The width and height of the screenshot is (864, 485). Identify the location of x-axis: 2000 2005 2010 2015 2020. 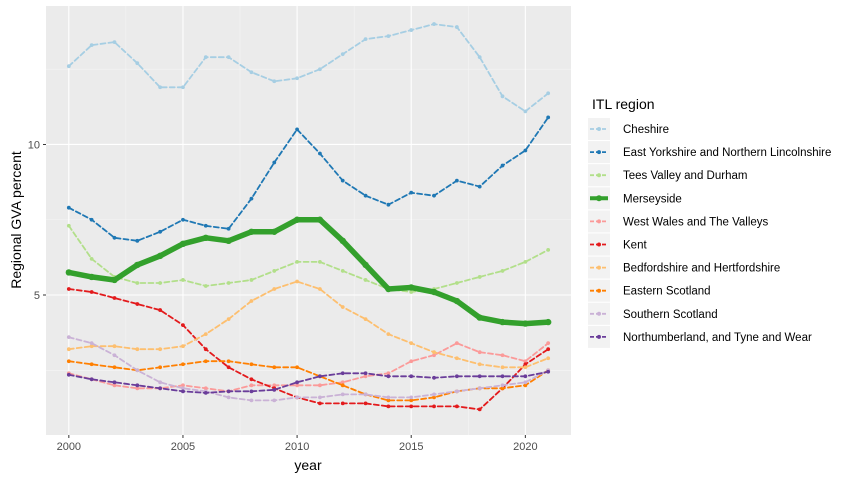
(297, 444).